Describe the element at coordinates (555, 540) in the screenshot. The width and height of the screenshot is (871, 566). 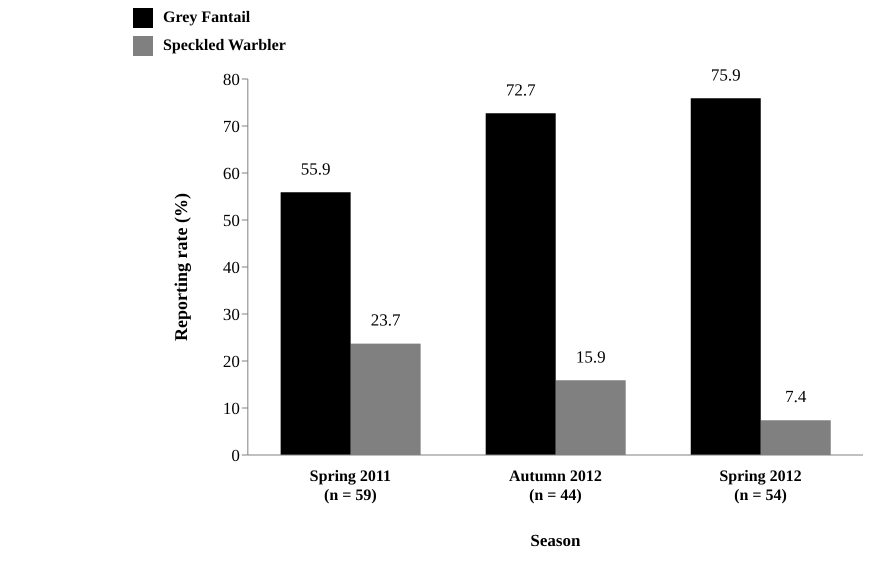
I see `x-axis-title: Season` at that location.